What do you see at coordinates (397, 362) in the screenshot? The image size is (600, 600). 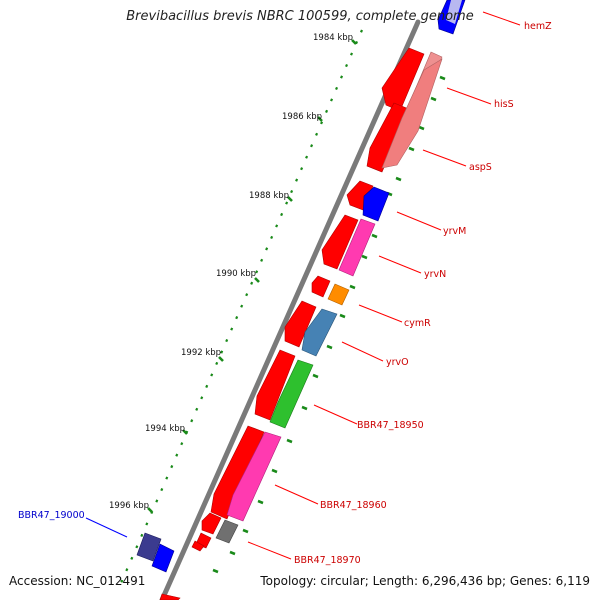 I see `gene-label-yrvO: yrvO` at bounding box center [397, 362].